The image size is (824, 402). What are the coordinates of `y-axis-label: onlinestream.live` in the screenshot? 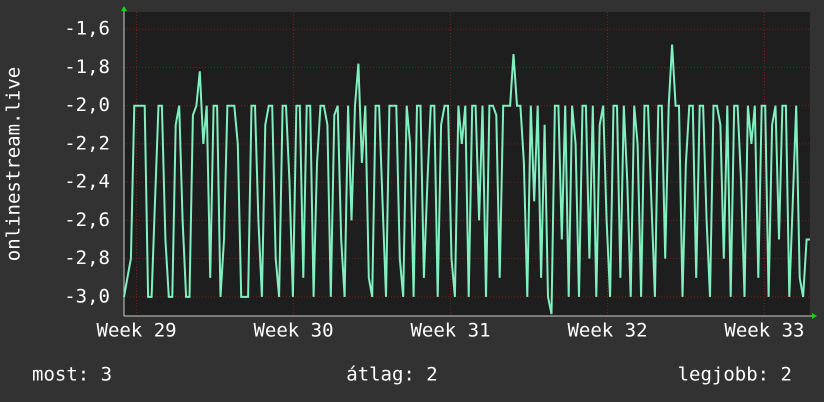 It's located at (14, 164).